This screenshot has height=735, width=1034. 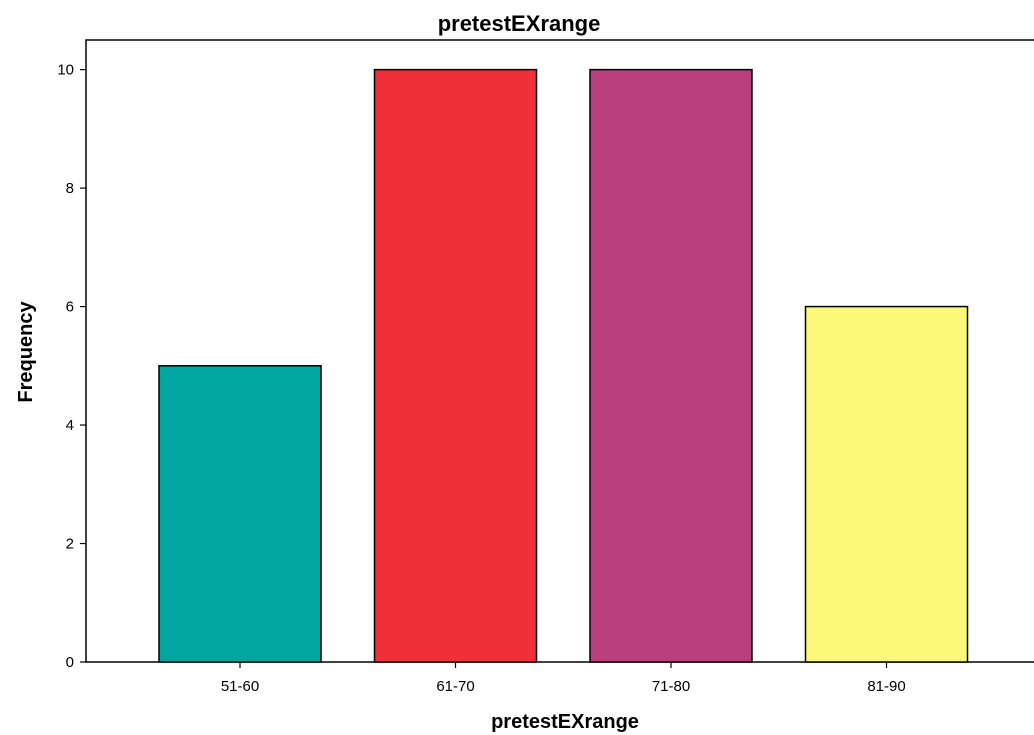 I want to click on x-tick-label: 51-60, so click(x=240, y=686).